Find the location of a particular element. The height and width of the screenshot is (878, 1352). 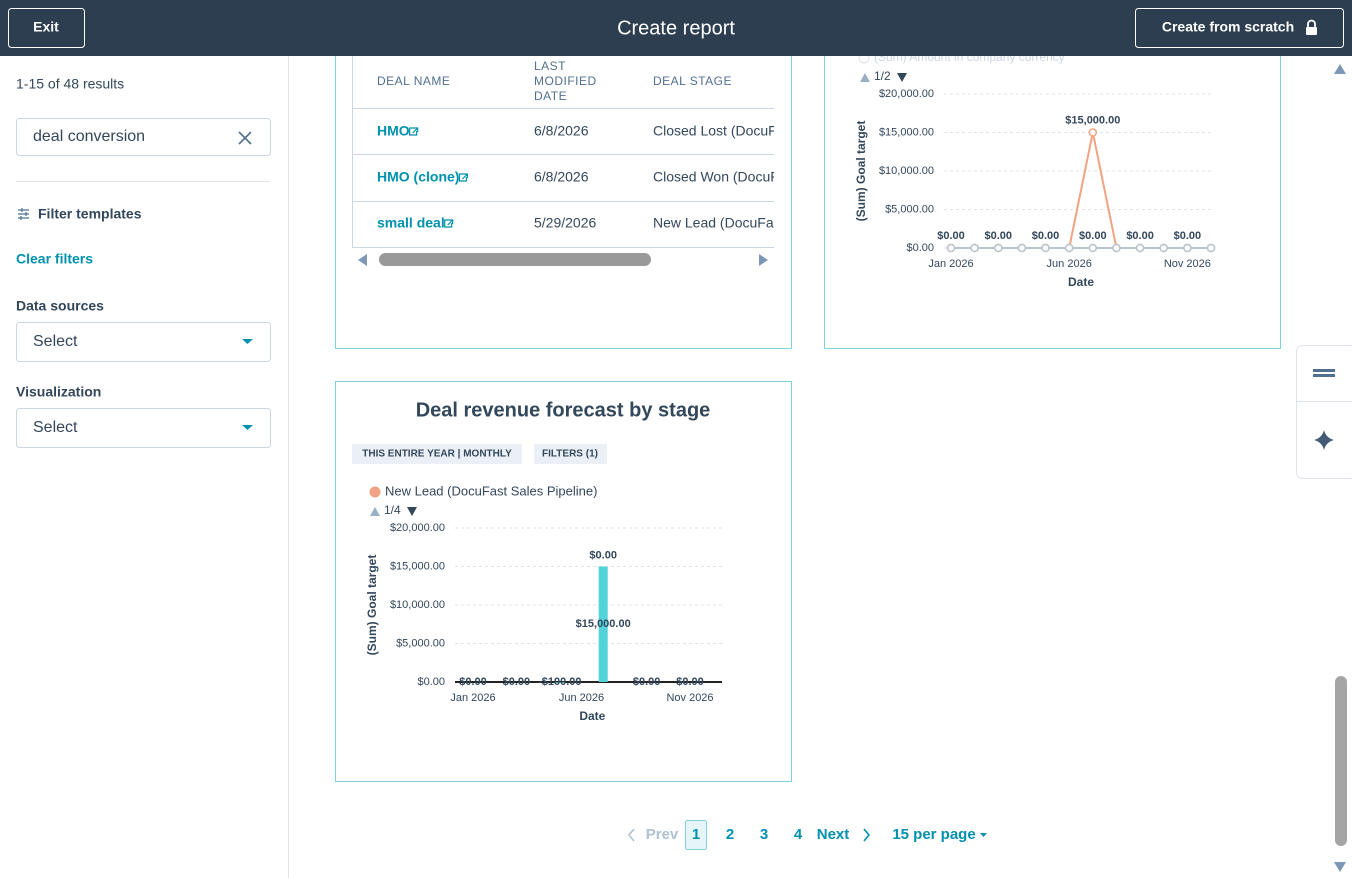

v-scroll-thumb is located at coordinates (1341, 761).